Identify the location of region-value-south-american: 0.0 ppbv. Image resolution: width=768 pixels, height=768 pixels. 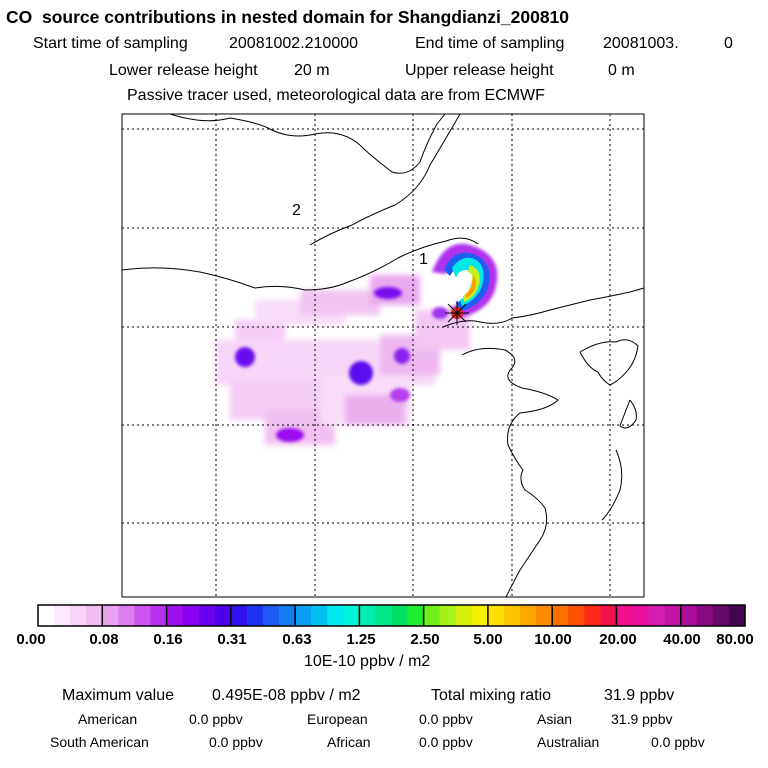
(236, 742).